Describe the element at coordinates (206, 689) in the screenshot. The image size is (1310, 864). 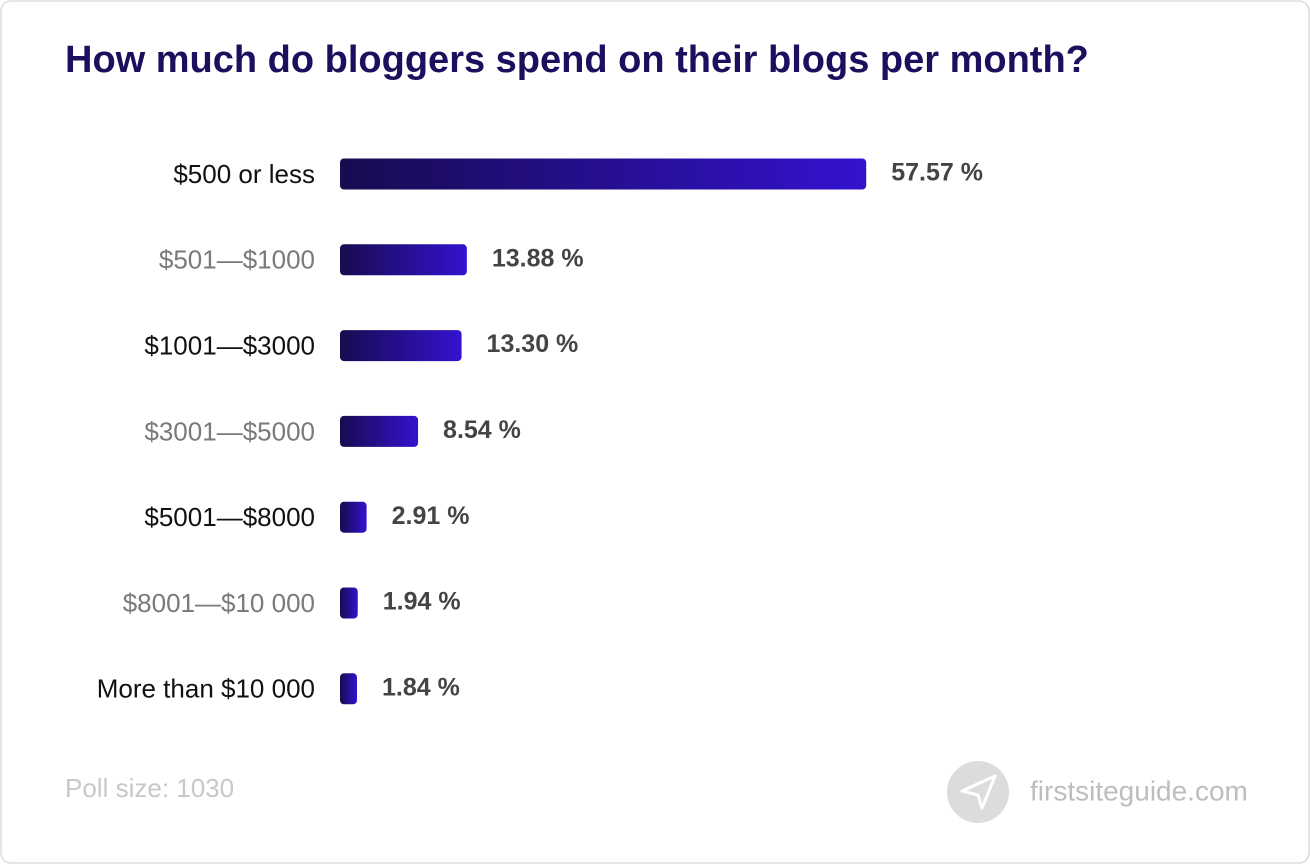
I see `category-label: More than $10 000` at that location.